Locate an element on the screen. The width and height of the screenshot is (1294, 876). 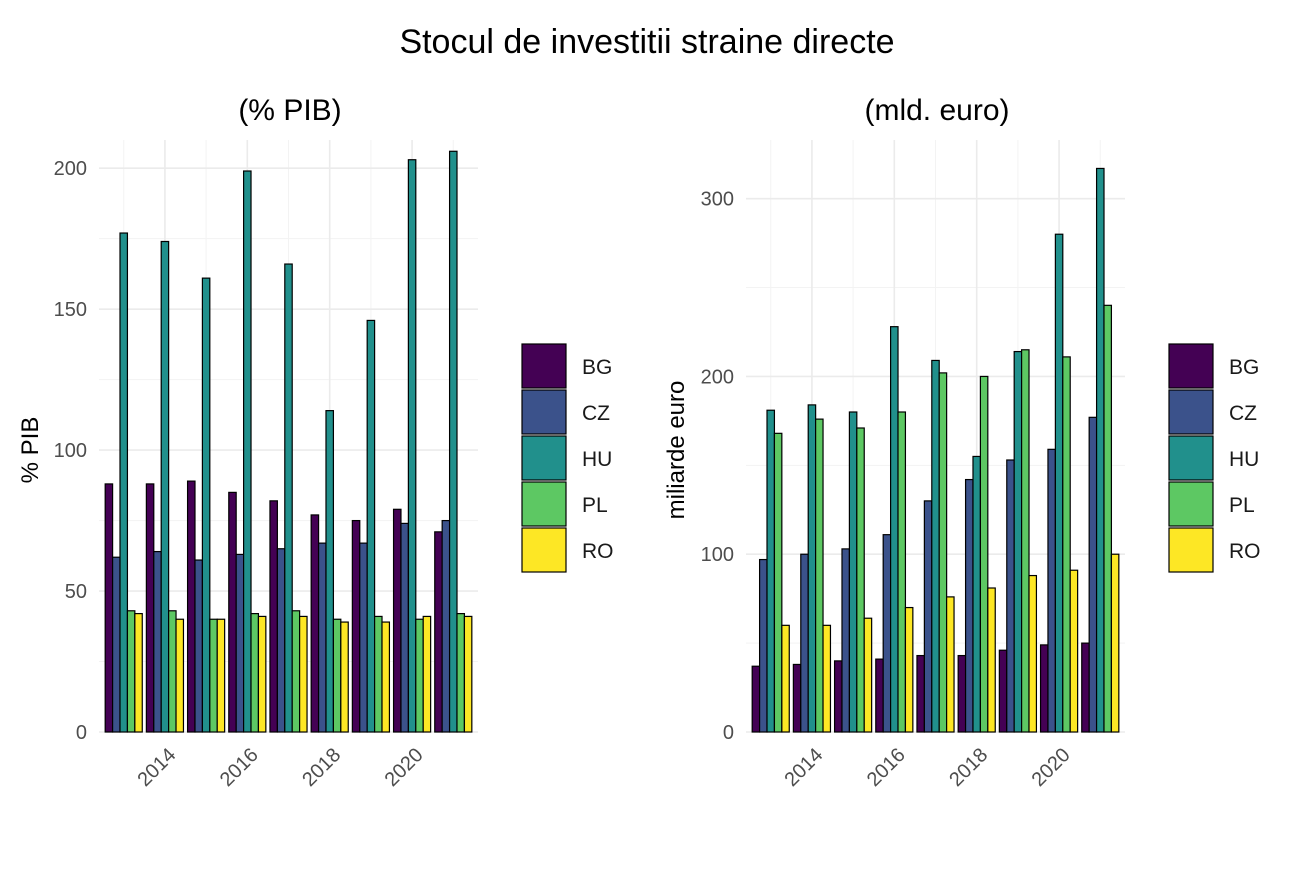
main-title: Stocul de investitii straine directe is located at coordinates (646, 42).